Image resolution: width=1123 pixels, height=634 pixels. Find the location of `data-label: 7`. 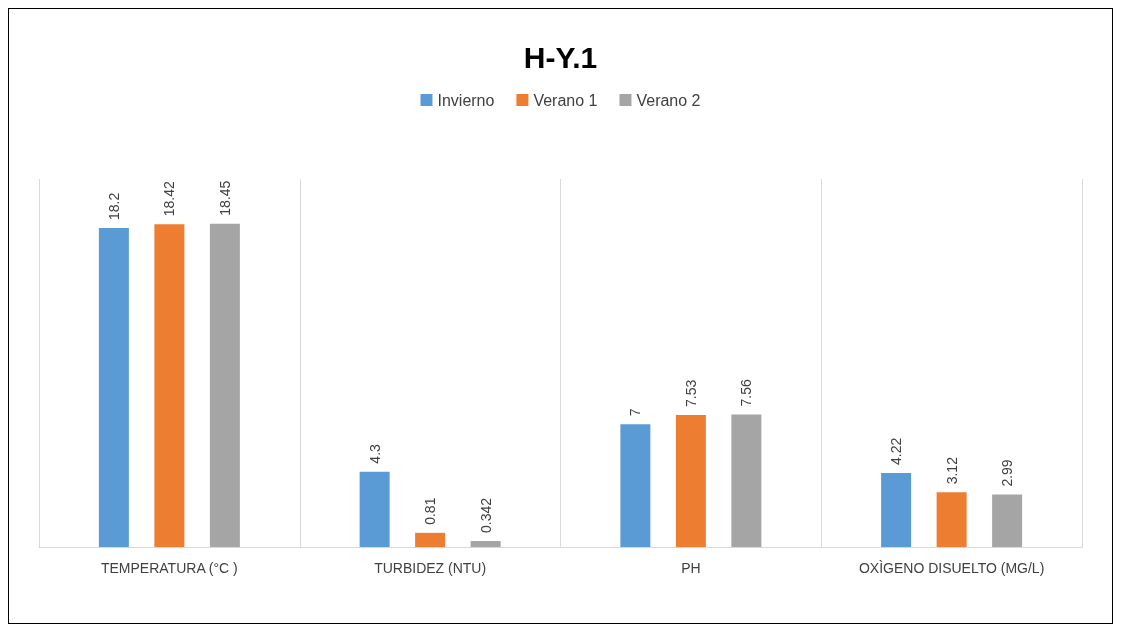

data-label: 7 is located at coordinates (635, 412).